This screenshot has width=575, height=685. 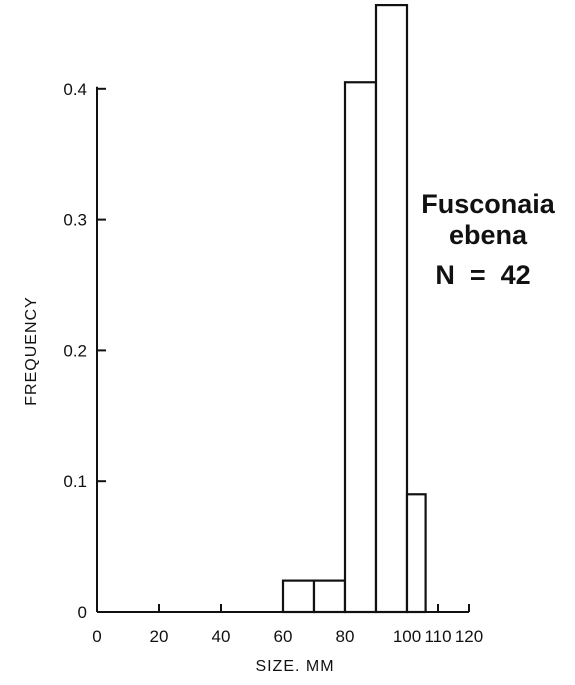 I want to click on y-ticks-group: 0 0.1 0.2 0.3 0.4, so click(x=84, y=351).